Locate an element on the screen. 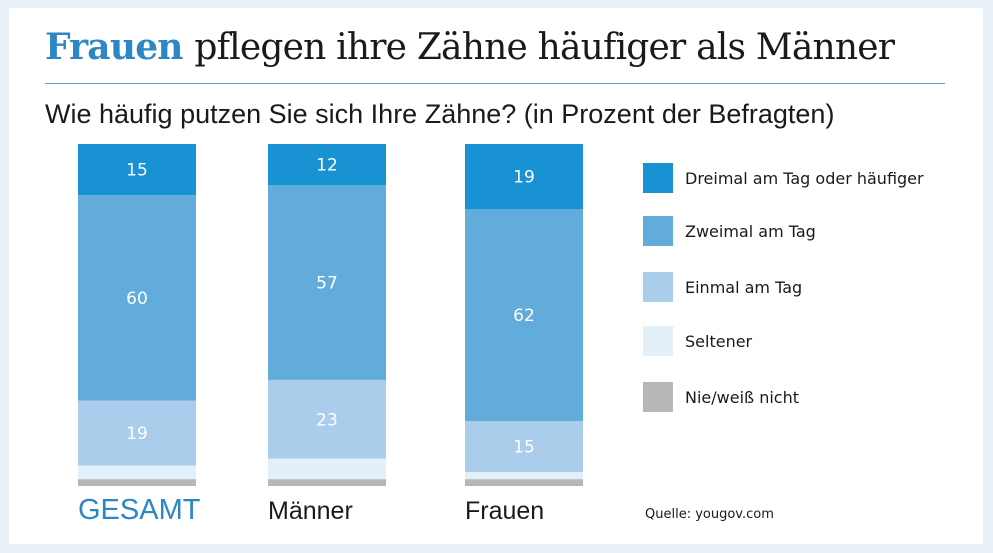  bar-segment-männer-3 is located at coordinates (327, 469).